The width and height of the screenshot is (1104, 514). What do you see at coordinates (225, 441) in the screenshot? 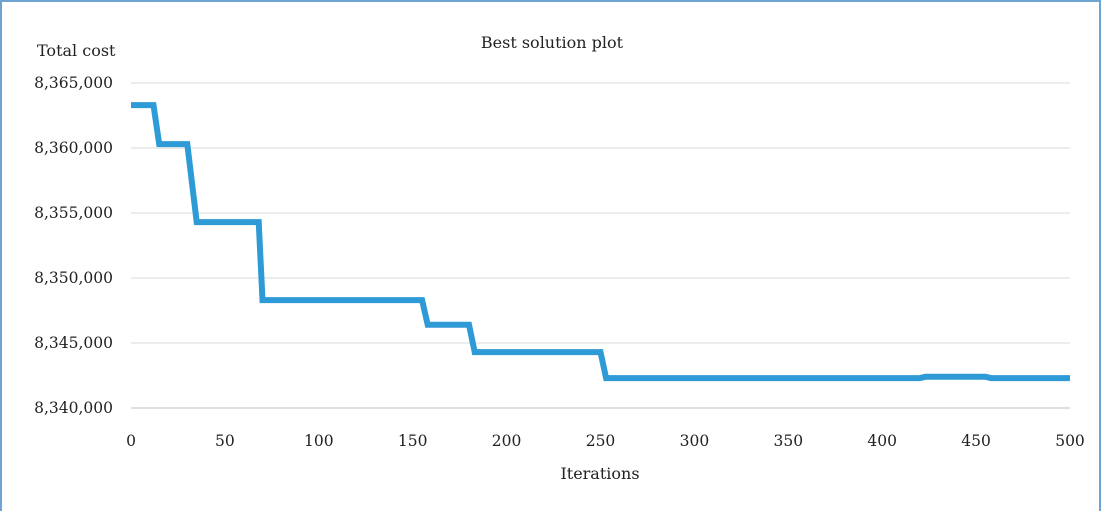
I see `x-tick-label: 50` at bounding box center [225, 441].